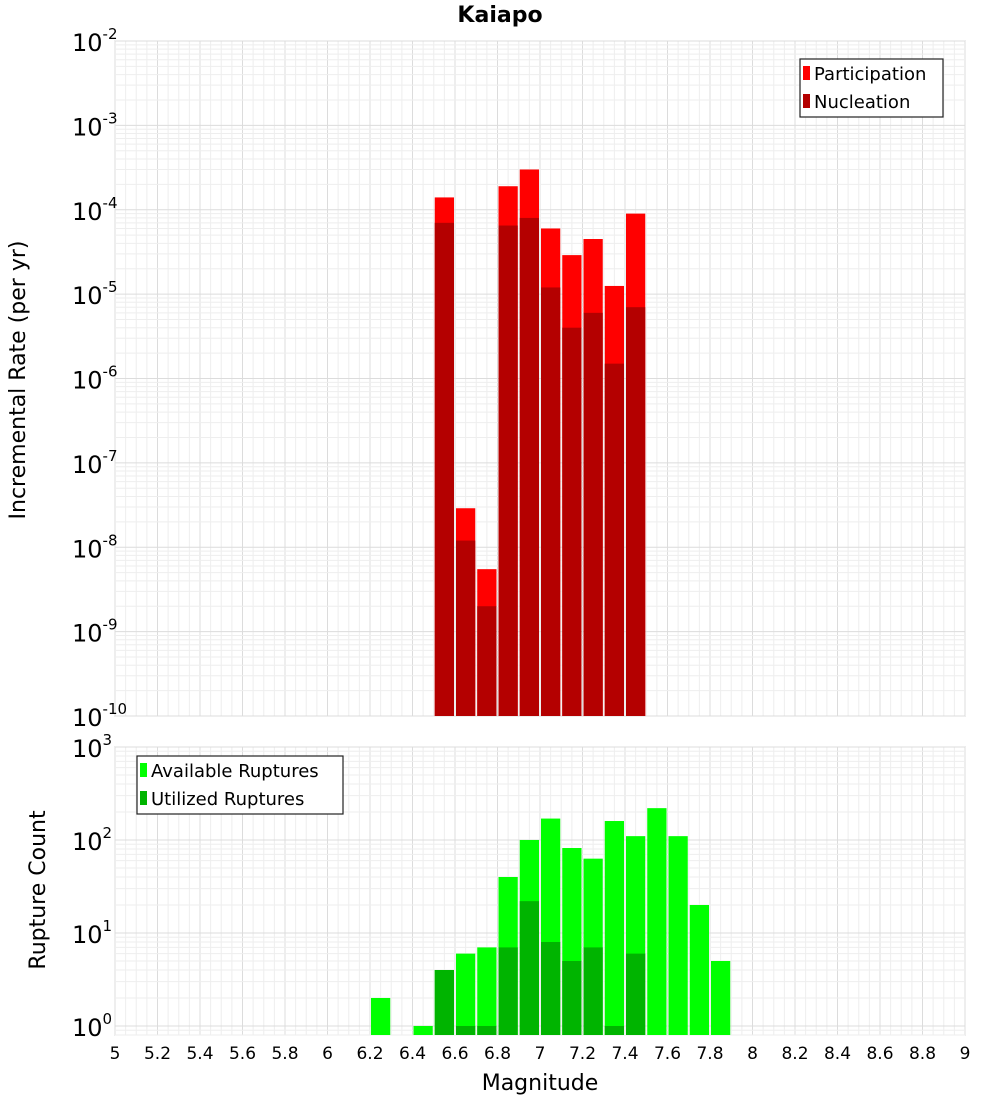 This screenshot has width=1000, height=1100. What do you see at coordinates (95, 379) in the screenshot?
I see `y-tick-label: 10⁻⁶` at bounding box center [95, 379].